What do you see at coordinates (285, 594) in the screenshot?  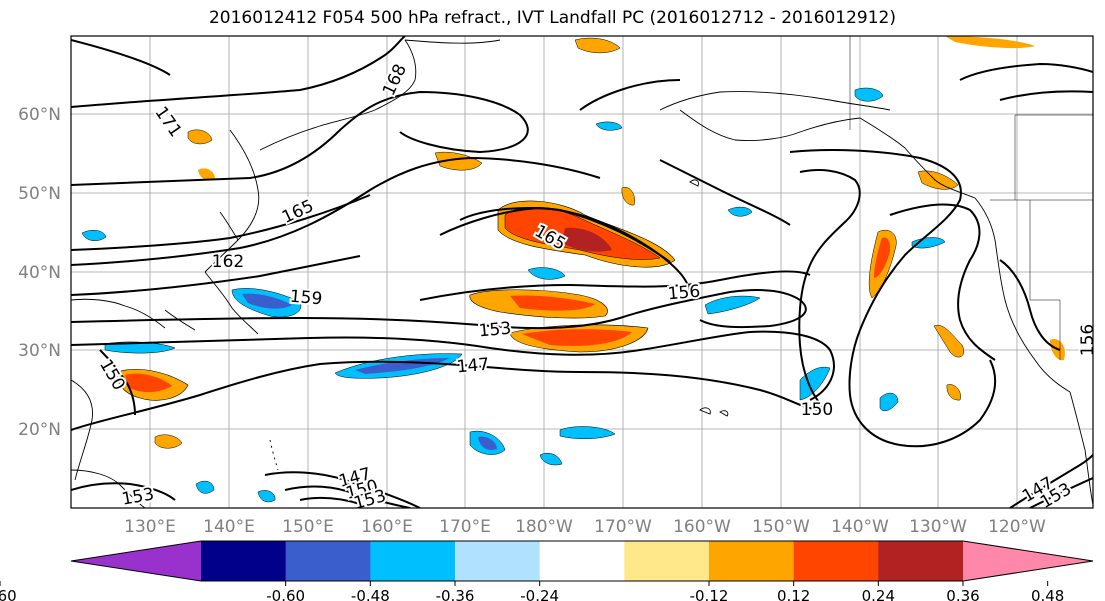 I see `colorbar-tick-label: -0.60` at bounding box center [285, 594].